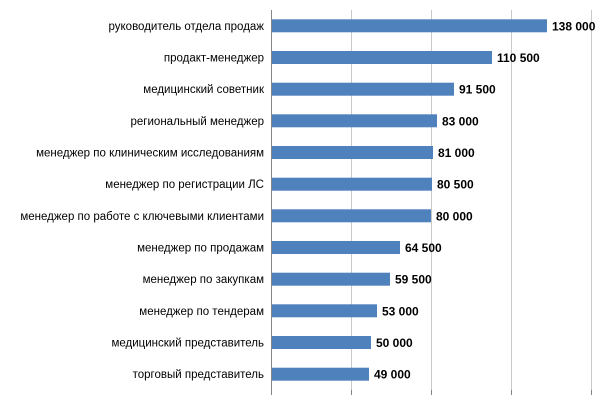 The image size is (607, 400). I want to click on category-label: руководитель отдела продаж, so click(187, 27).